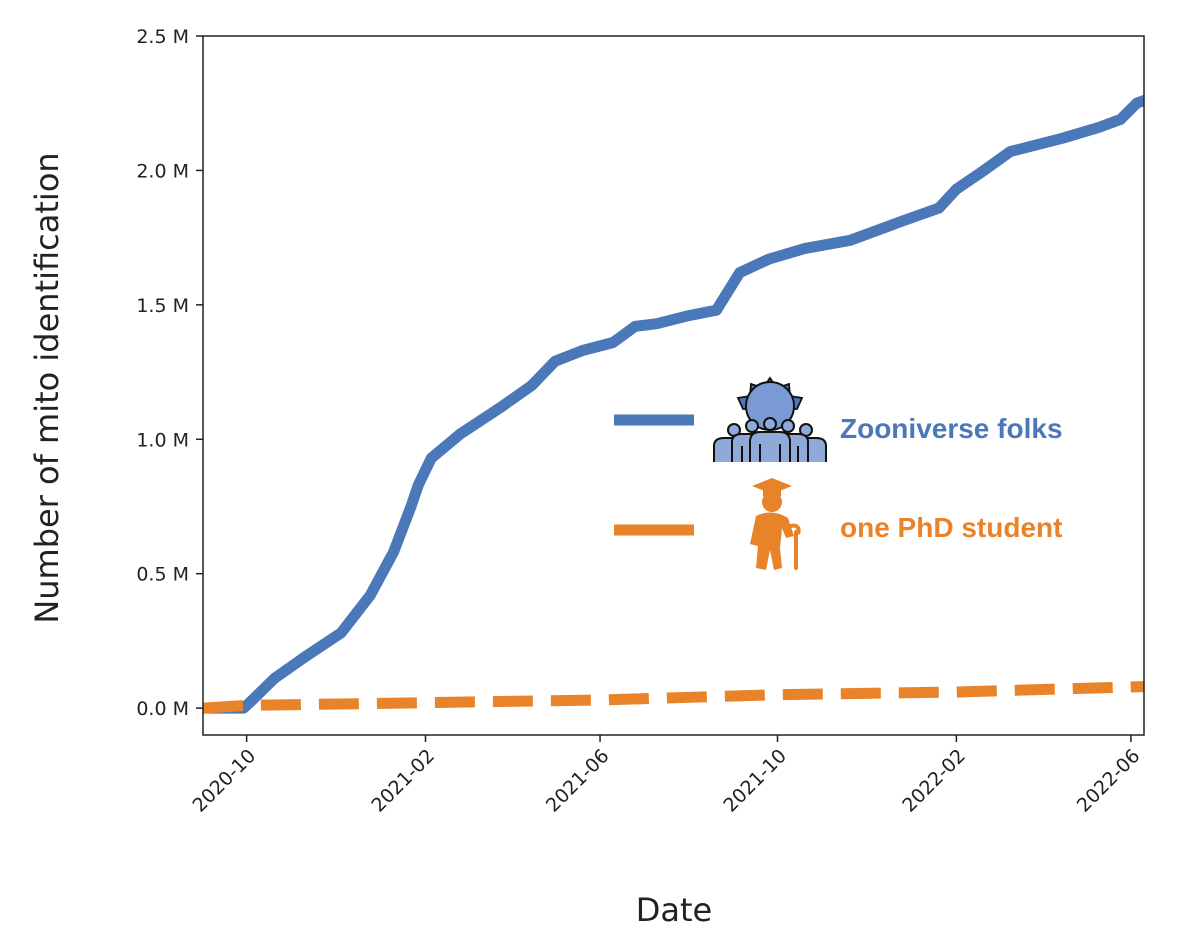 This screenshot has height=940, width=1200. I want to click on legend-label-zooniverse: Zooniverse folks, so click(951, 428).